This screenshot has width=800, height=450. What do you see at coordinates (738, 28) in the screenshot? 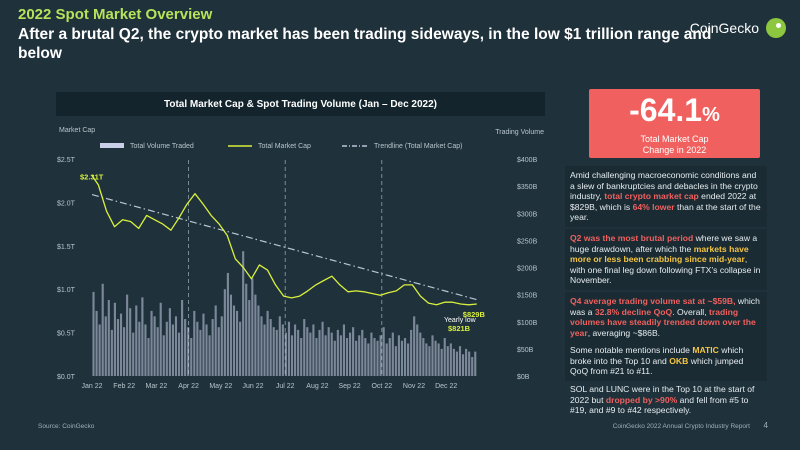
I see `brand: CoinGecko` at bounding box center [738, 28].